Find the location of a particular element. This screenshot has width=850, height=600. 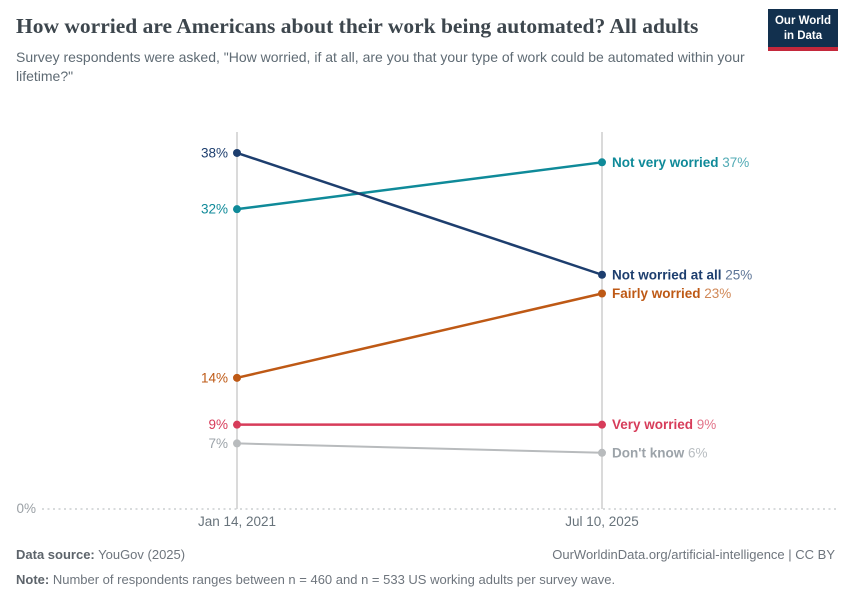

owid-logo-line2: in Data is located at coordinates (803, 35).